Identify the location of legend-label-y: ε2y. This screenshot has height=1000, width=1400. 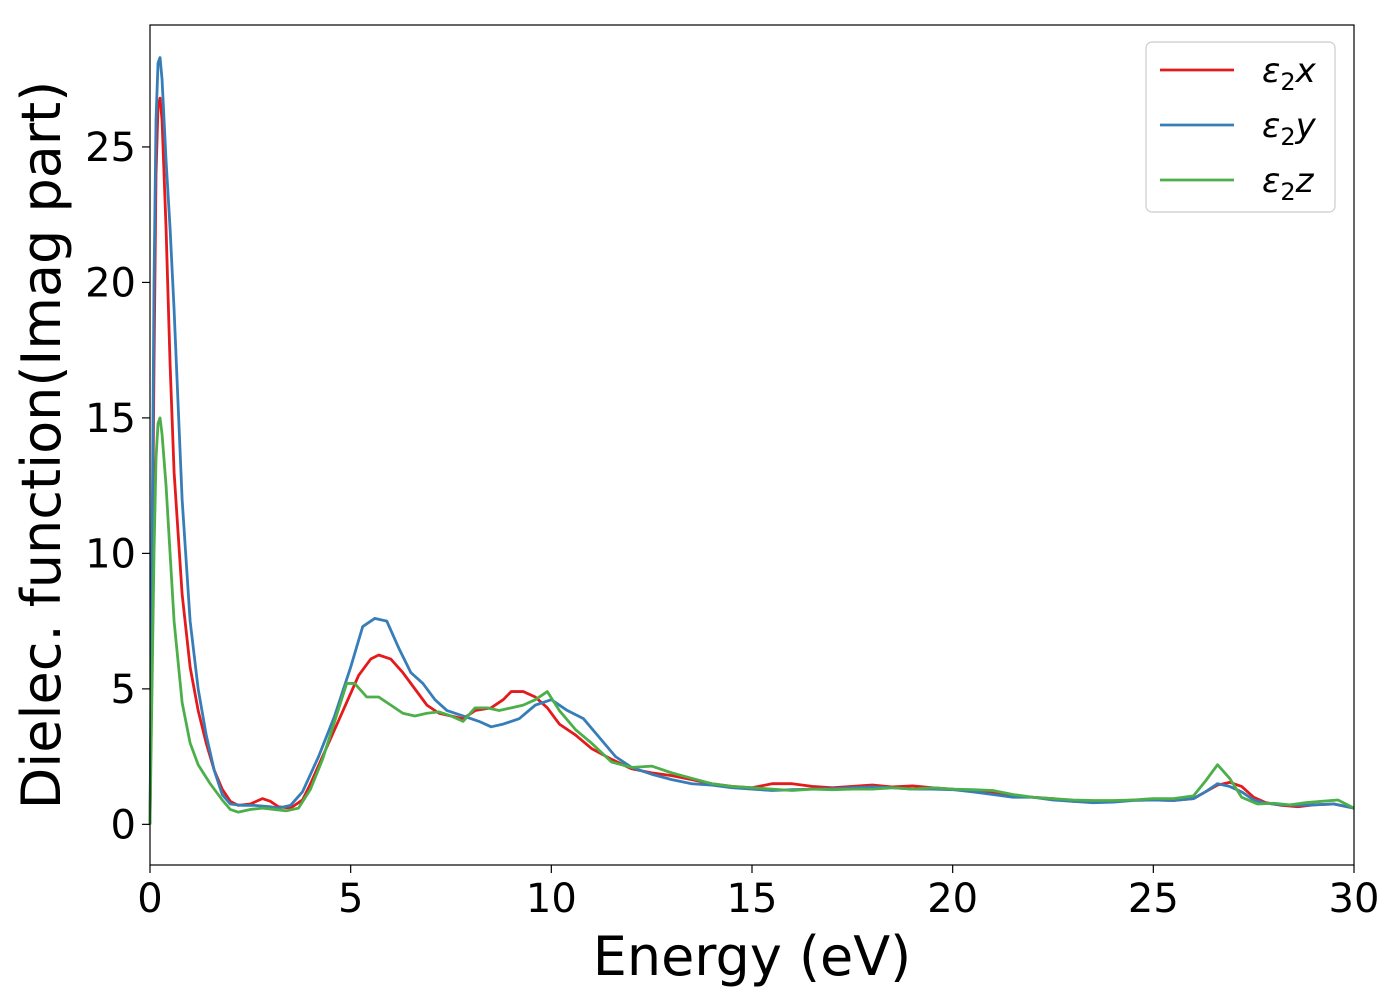
(1289, 128).